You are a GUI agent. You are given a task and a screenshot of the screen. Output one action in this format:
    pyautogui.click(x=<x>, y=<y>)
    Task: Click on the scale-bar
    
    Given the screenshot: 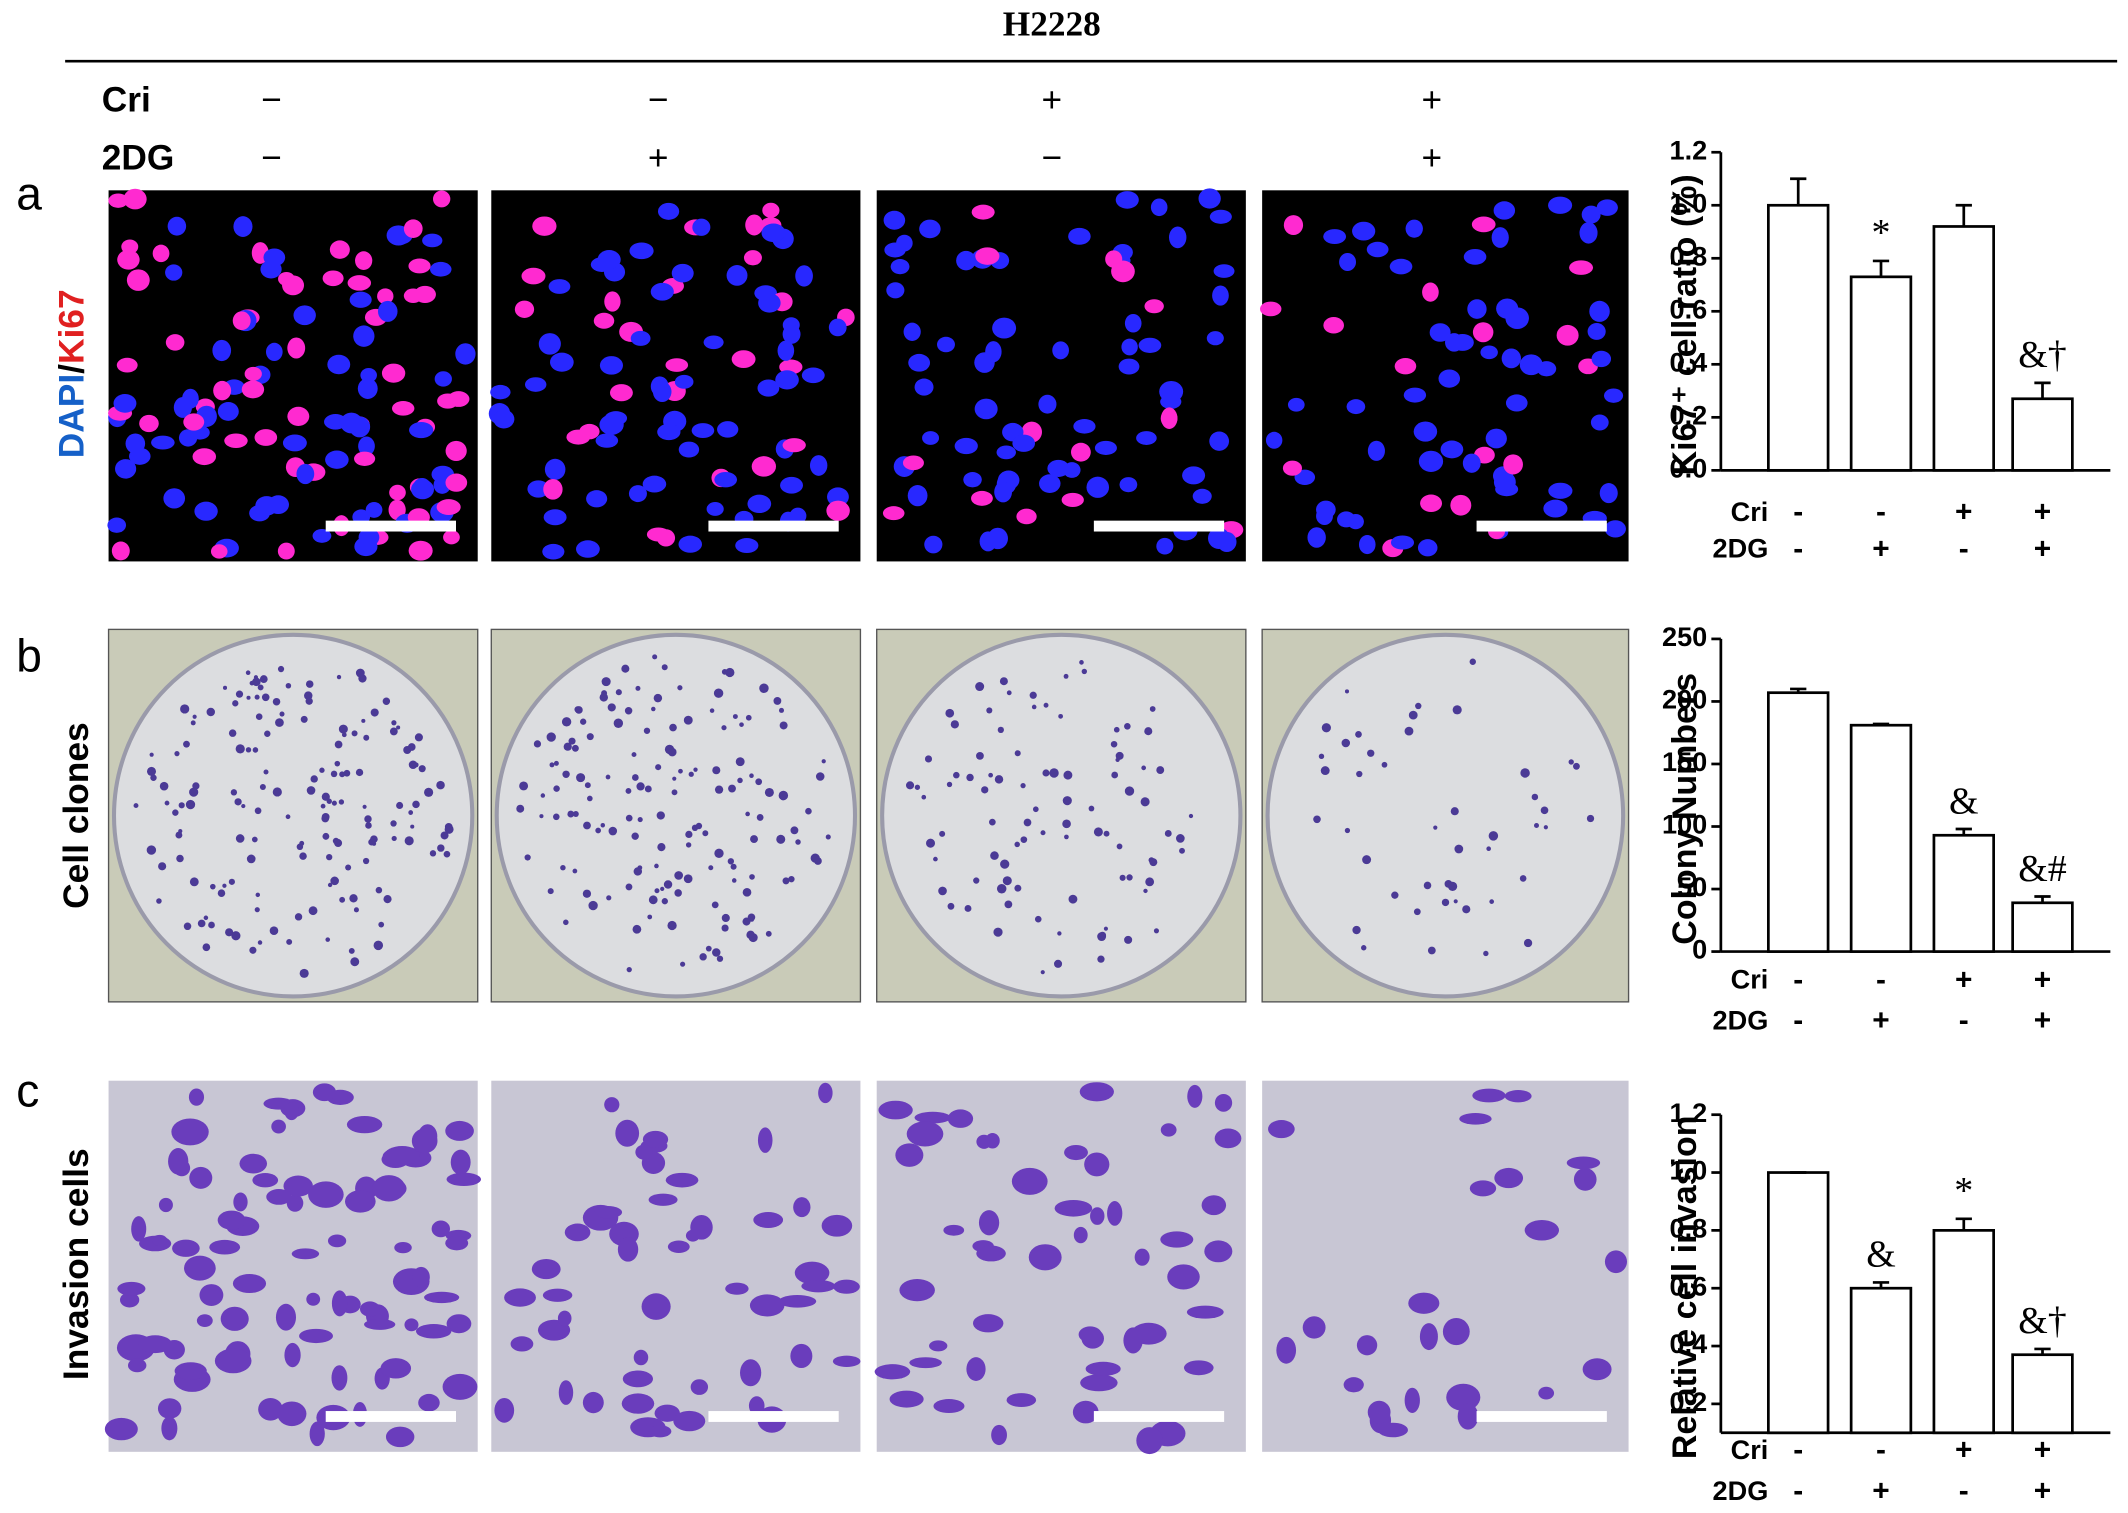 What is the action you would take?
    pyautogui.click(x=773, y=1416)
    